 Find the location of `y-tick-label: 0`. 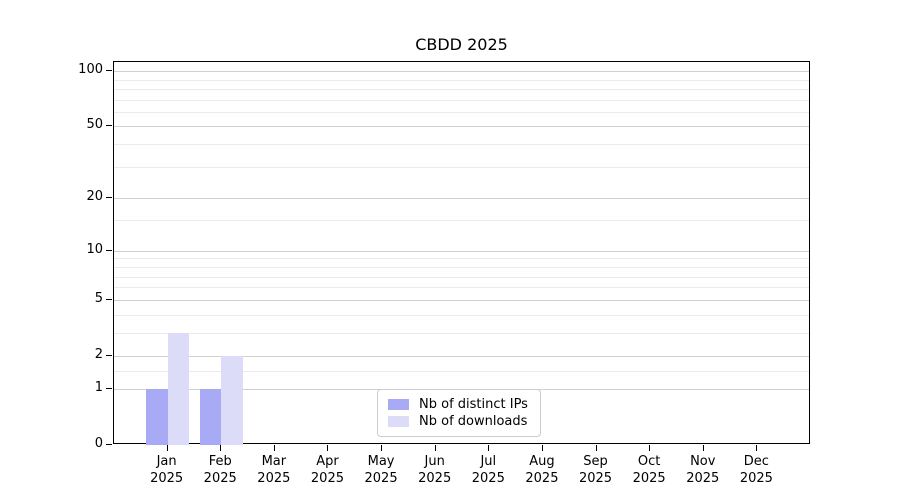

y-tick-label: 0 is located at coordinates (98, 443).